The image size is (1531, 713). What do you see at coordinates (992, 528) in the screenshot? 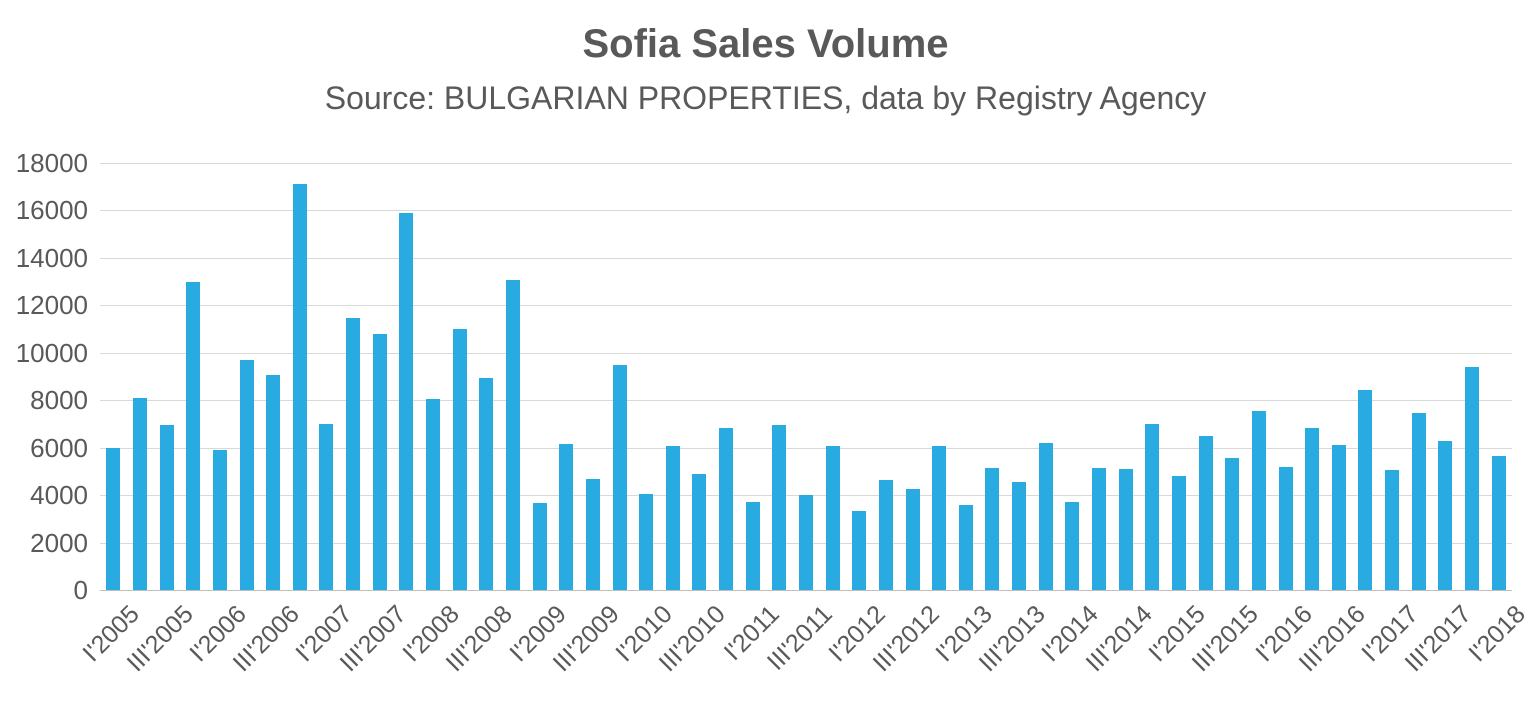
I see `bar-II'2013` at bounding box center [992, 528].